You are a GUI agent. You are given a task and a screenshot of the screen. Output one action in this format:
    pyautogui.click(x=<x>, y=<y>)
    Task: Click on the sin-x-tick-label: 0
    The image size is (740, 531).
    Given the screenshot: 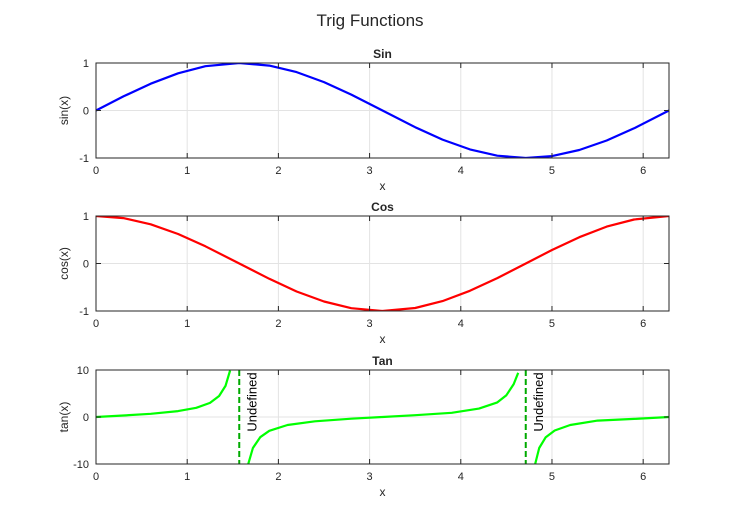 What is the action you would take?
    pyautogui.click(x=96, y=171)
    